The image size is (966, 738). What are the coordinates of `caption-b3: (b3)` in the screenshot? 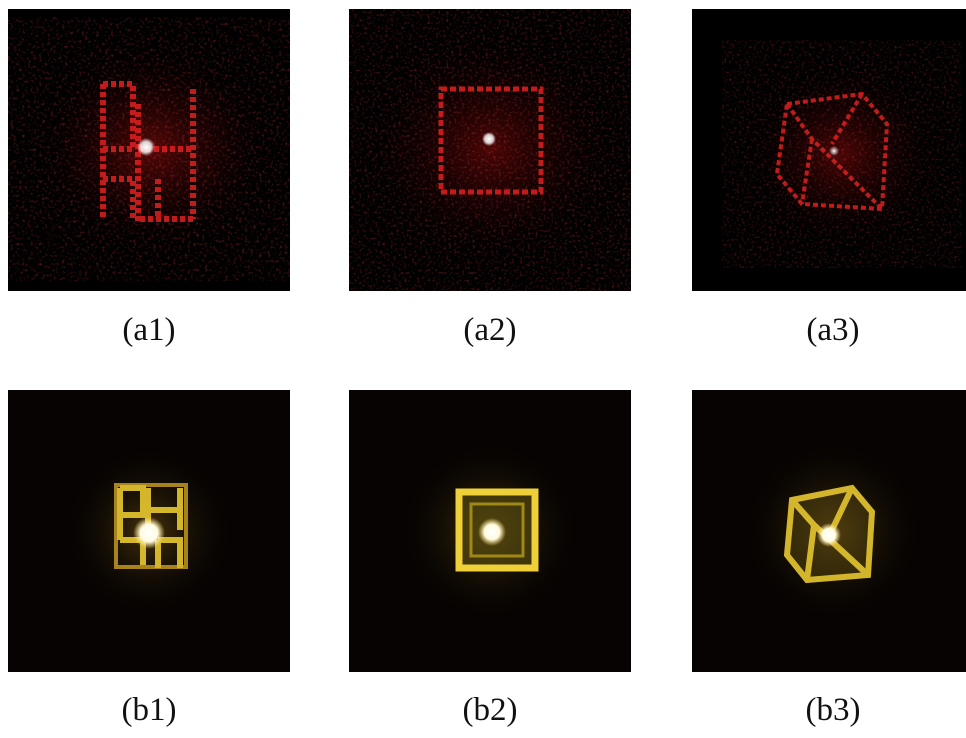 It's located at (833, 710).